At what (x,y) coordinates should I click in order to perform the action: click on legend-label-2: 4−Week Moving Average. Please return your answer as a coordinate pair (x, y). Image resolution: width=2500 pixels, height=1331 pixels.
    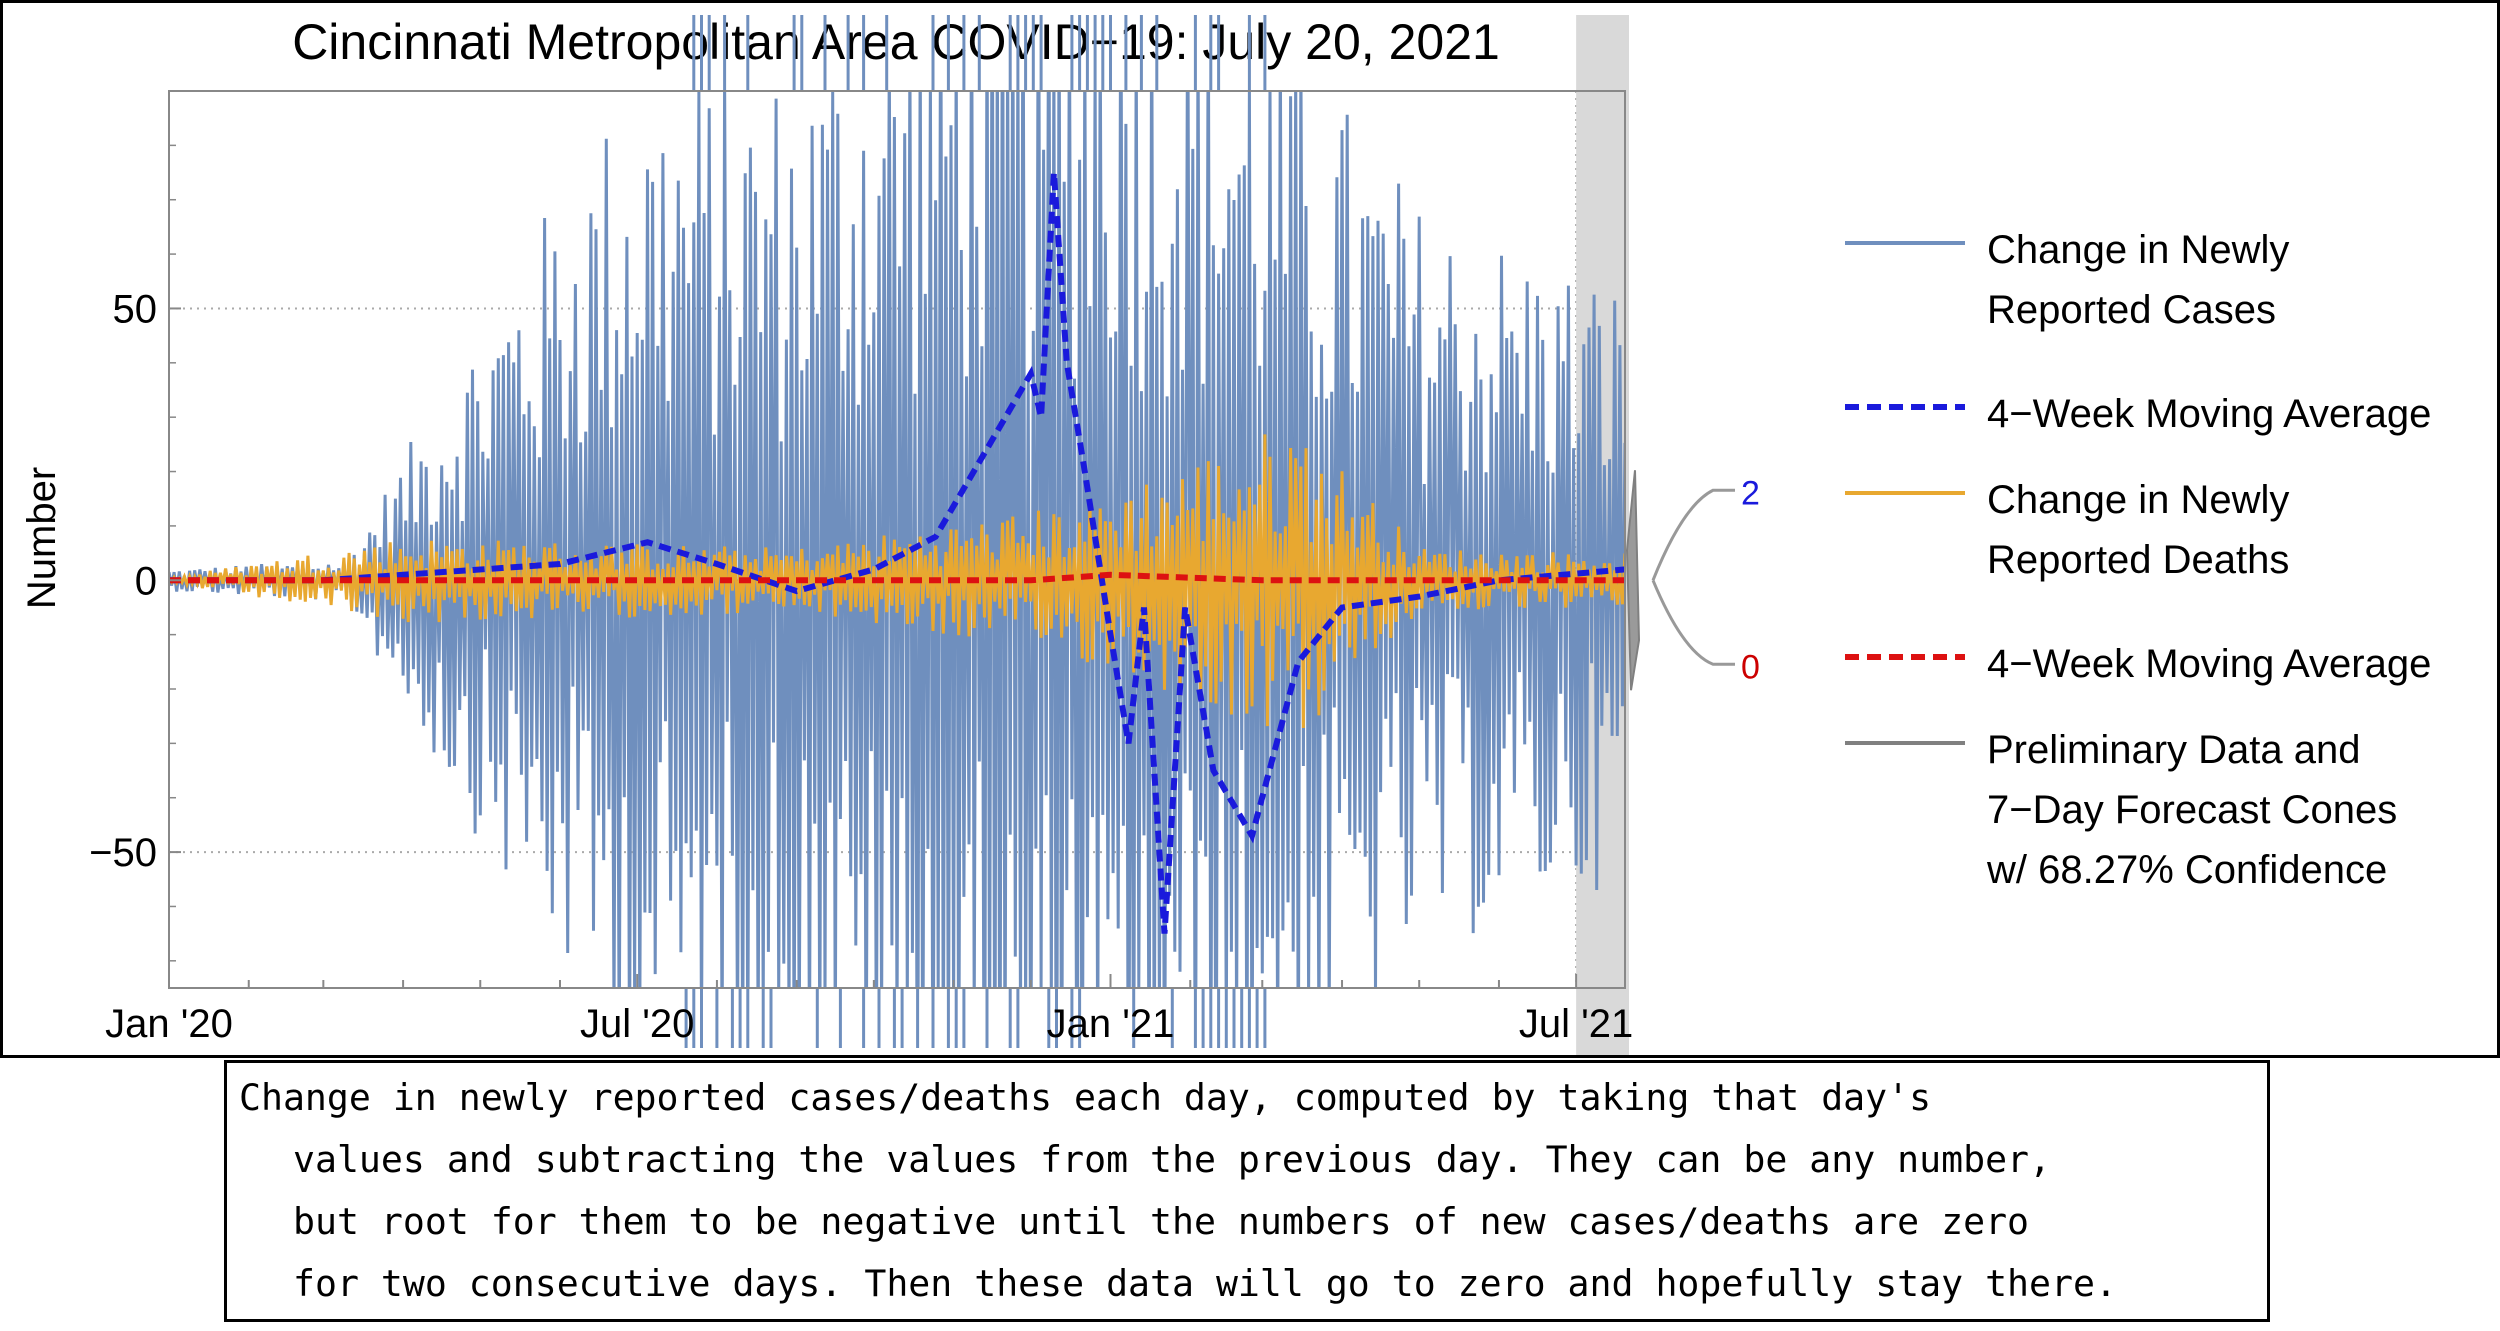
    Looking at the image, I should click on (2209, 414).